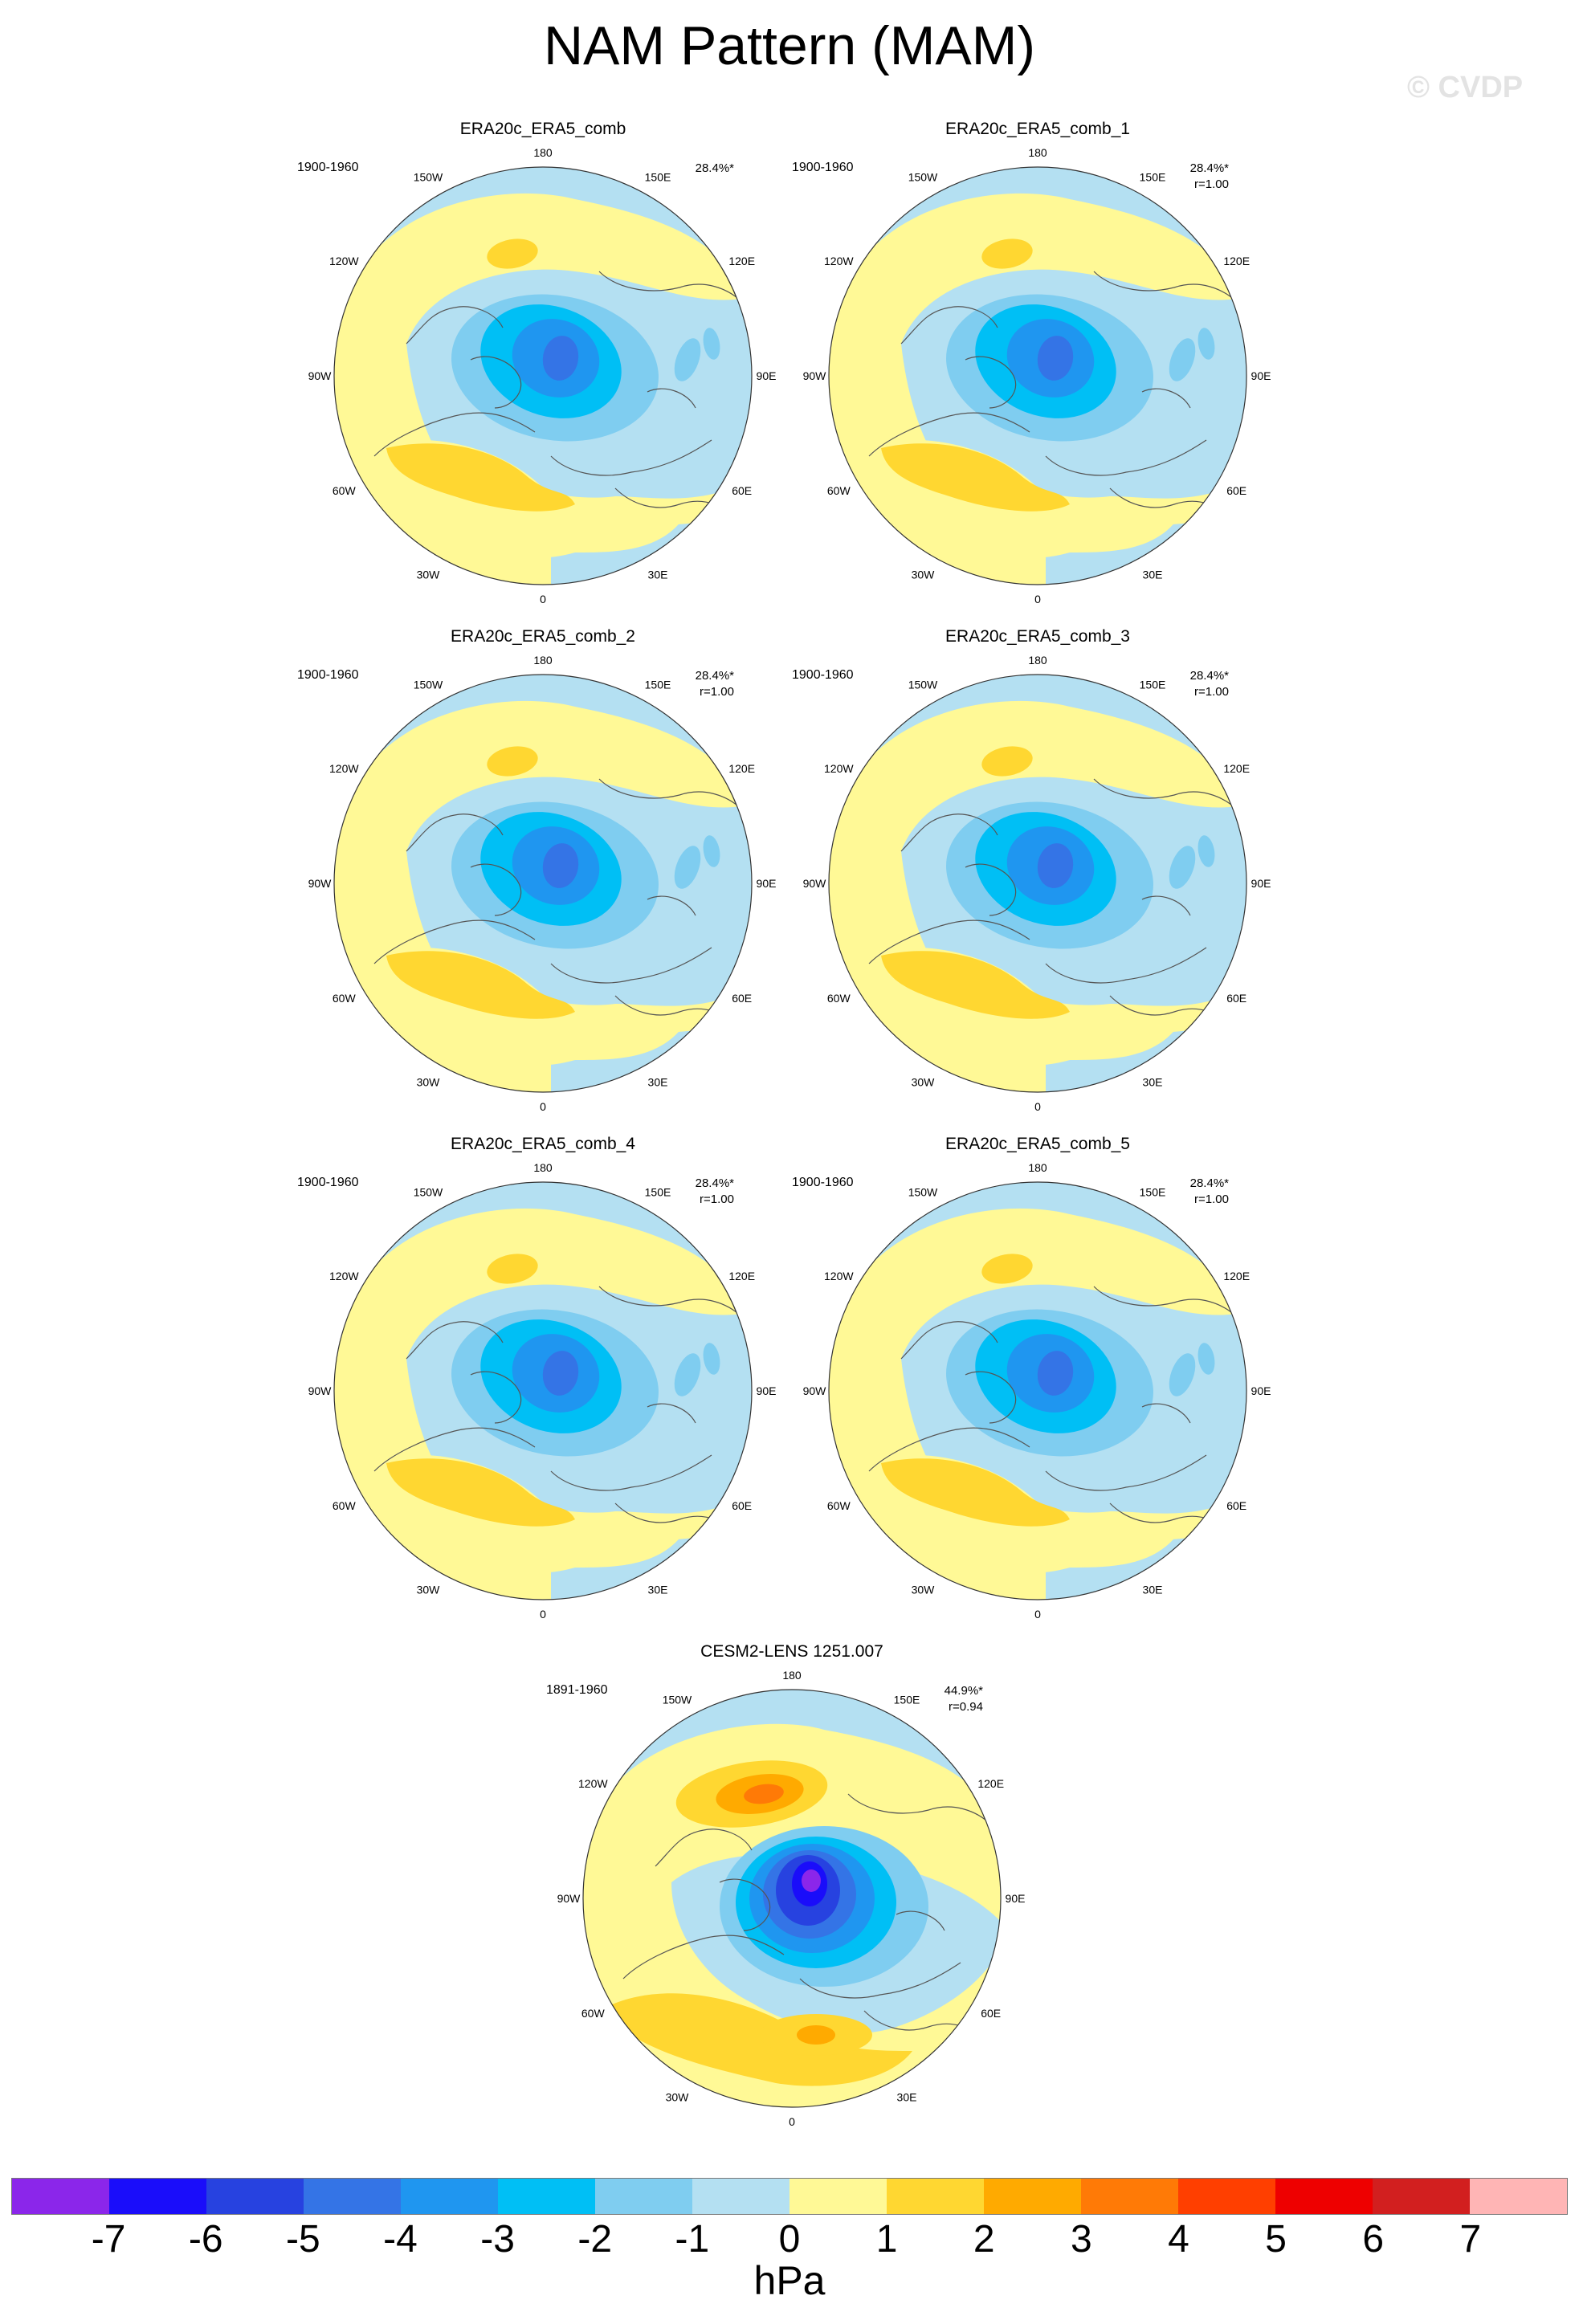 This screenshot has width=1579, height=2324. Describe the element at coordinates (966, 1707) in the screenshot. I see `pattern-correlation: r=0.94` at that location.